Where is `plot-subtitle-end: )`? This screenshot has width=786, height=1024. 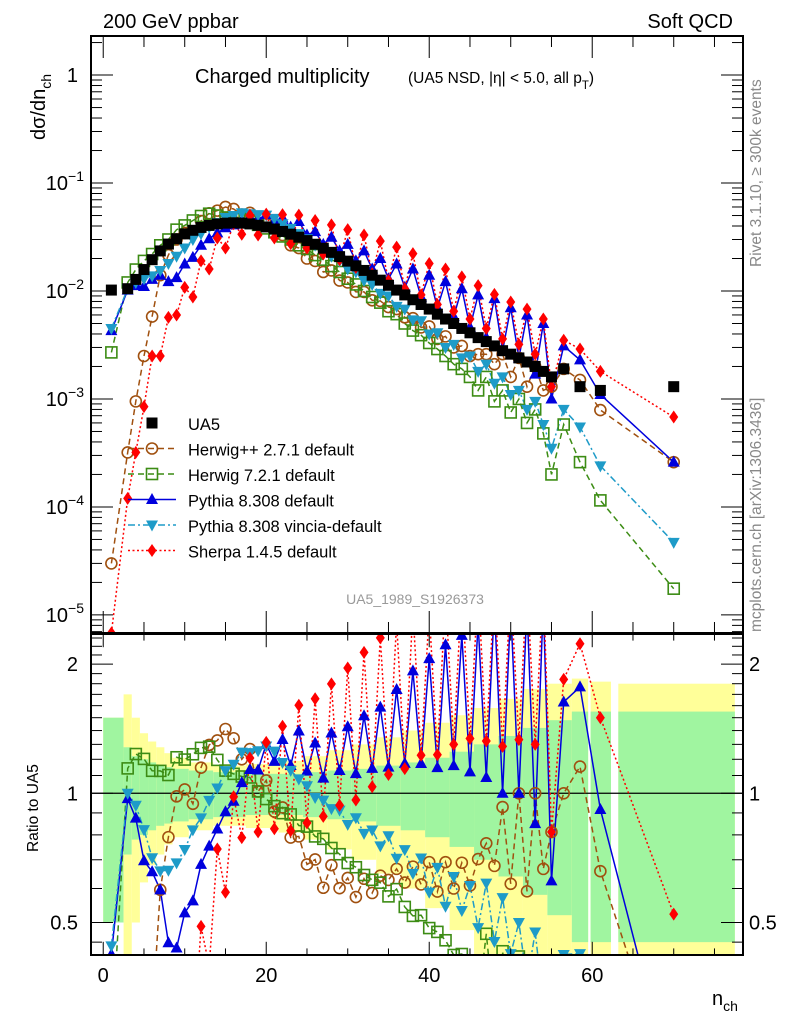
plot-subtitle-end: ) is located at coordinates (591, 78).